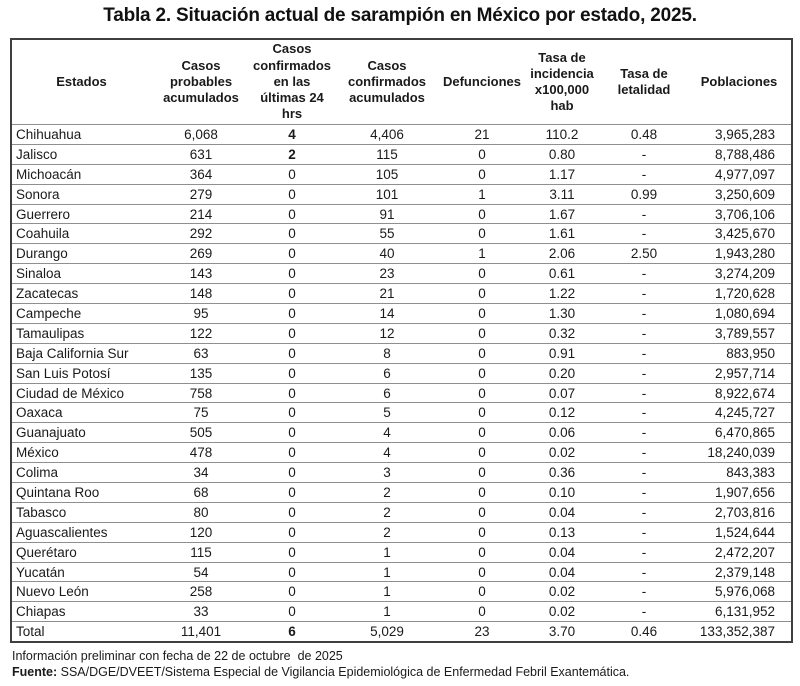  I want to click on value-cell: 1,943,280, so click(739, 254).